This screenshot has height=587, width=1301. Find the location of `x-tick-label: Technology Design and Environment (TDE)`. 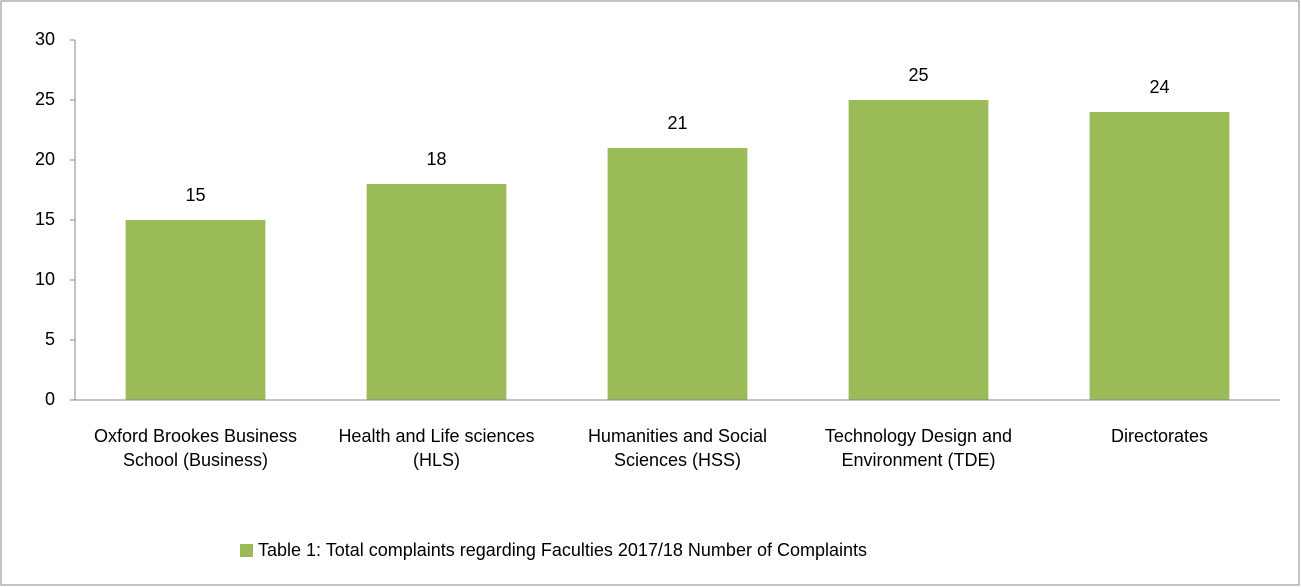

x-tick-label: Technology Design and Environment (TDE) is located at coordinates (918, 448).